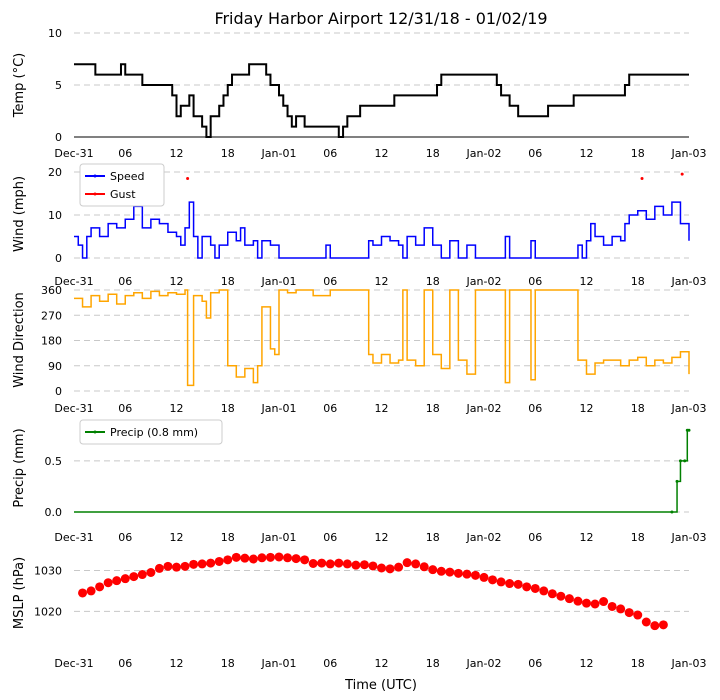 The image size is (720, 700). What do you see at coordinates (95, 194) in the screenshot?
I see `legend-marker-gust` at bounding box center [95, 194].